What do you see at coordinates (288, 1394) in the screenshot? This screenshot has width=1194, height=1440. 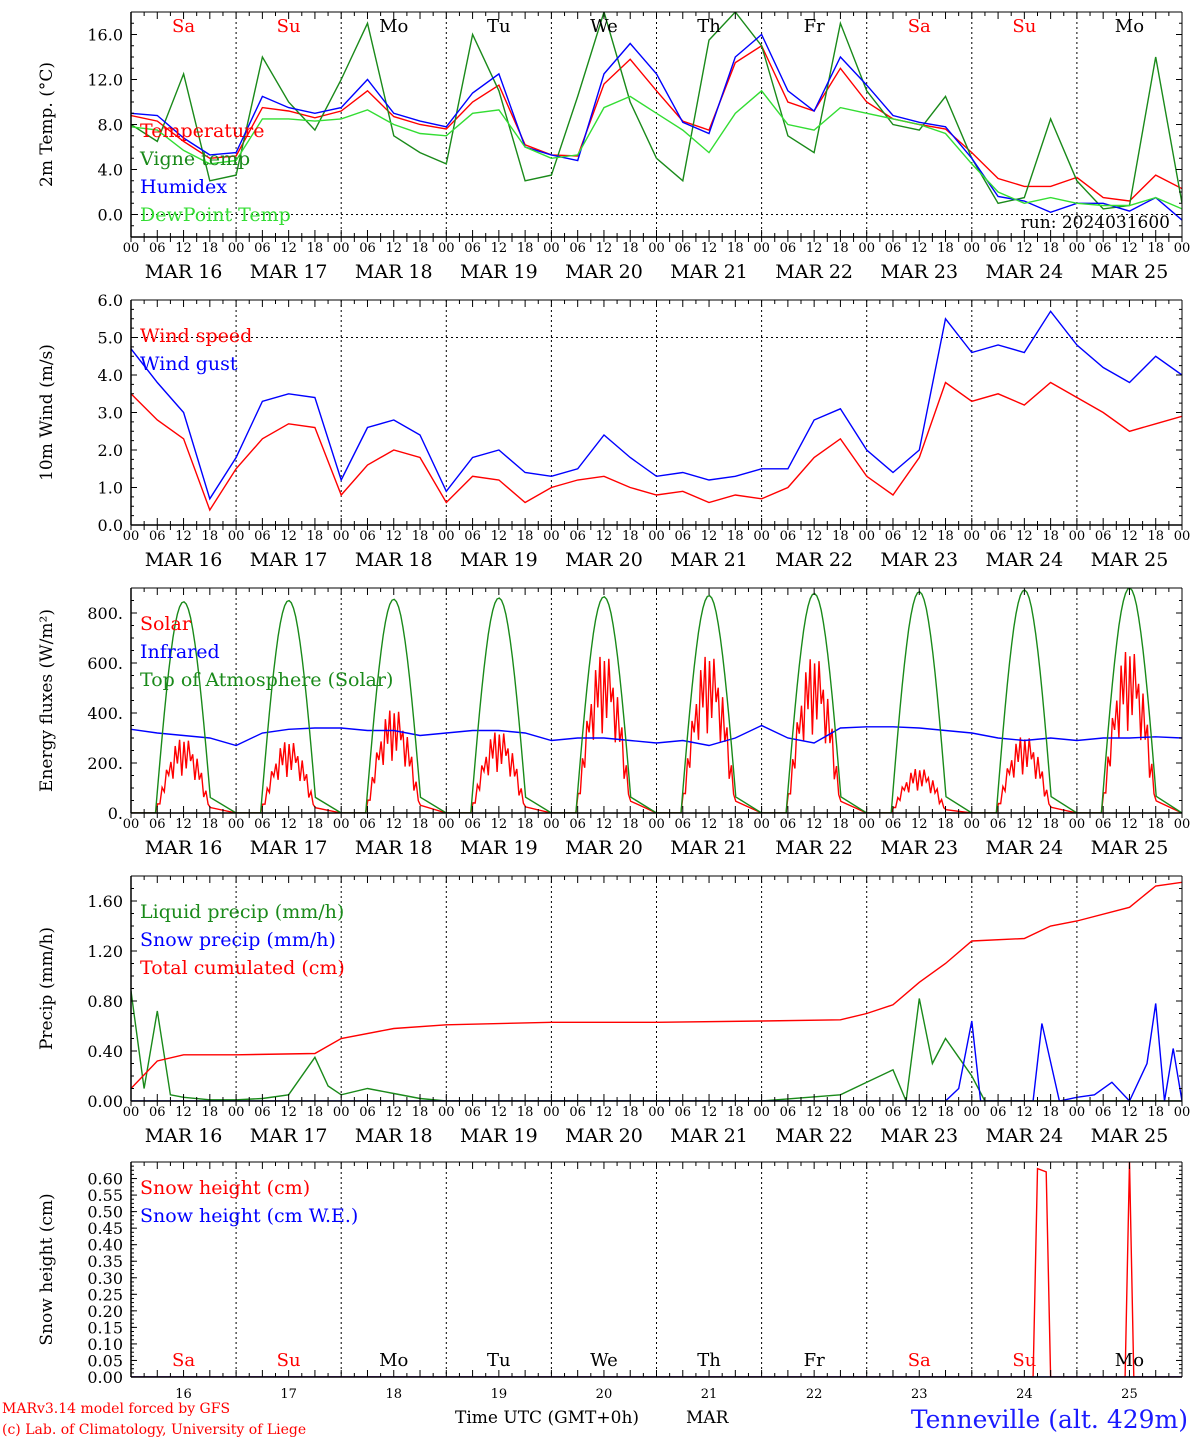 I see `day-number-label: 17` at bounding box center [288, 1394].